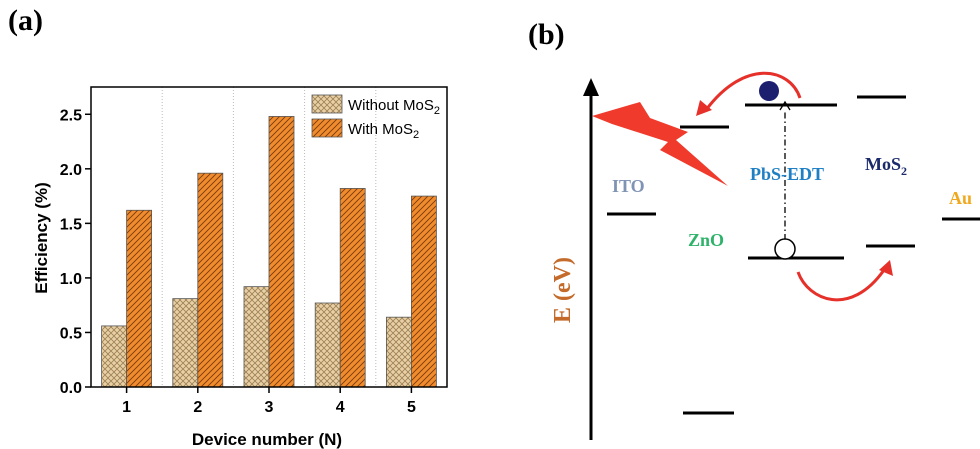  What do you see at coordinates (71, 115) in the screenshot?
I see `y-tick-label: 2.5` at bounding box center [71, 115].